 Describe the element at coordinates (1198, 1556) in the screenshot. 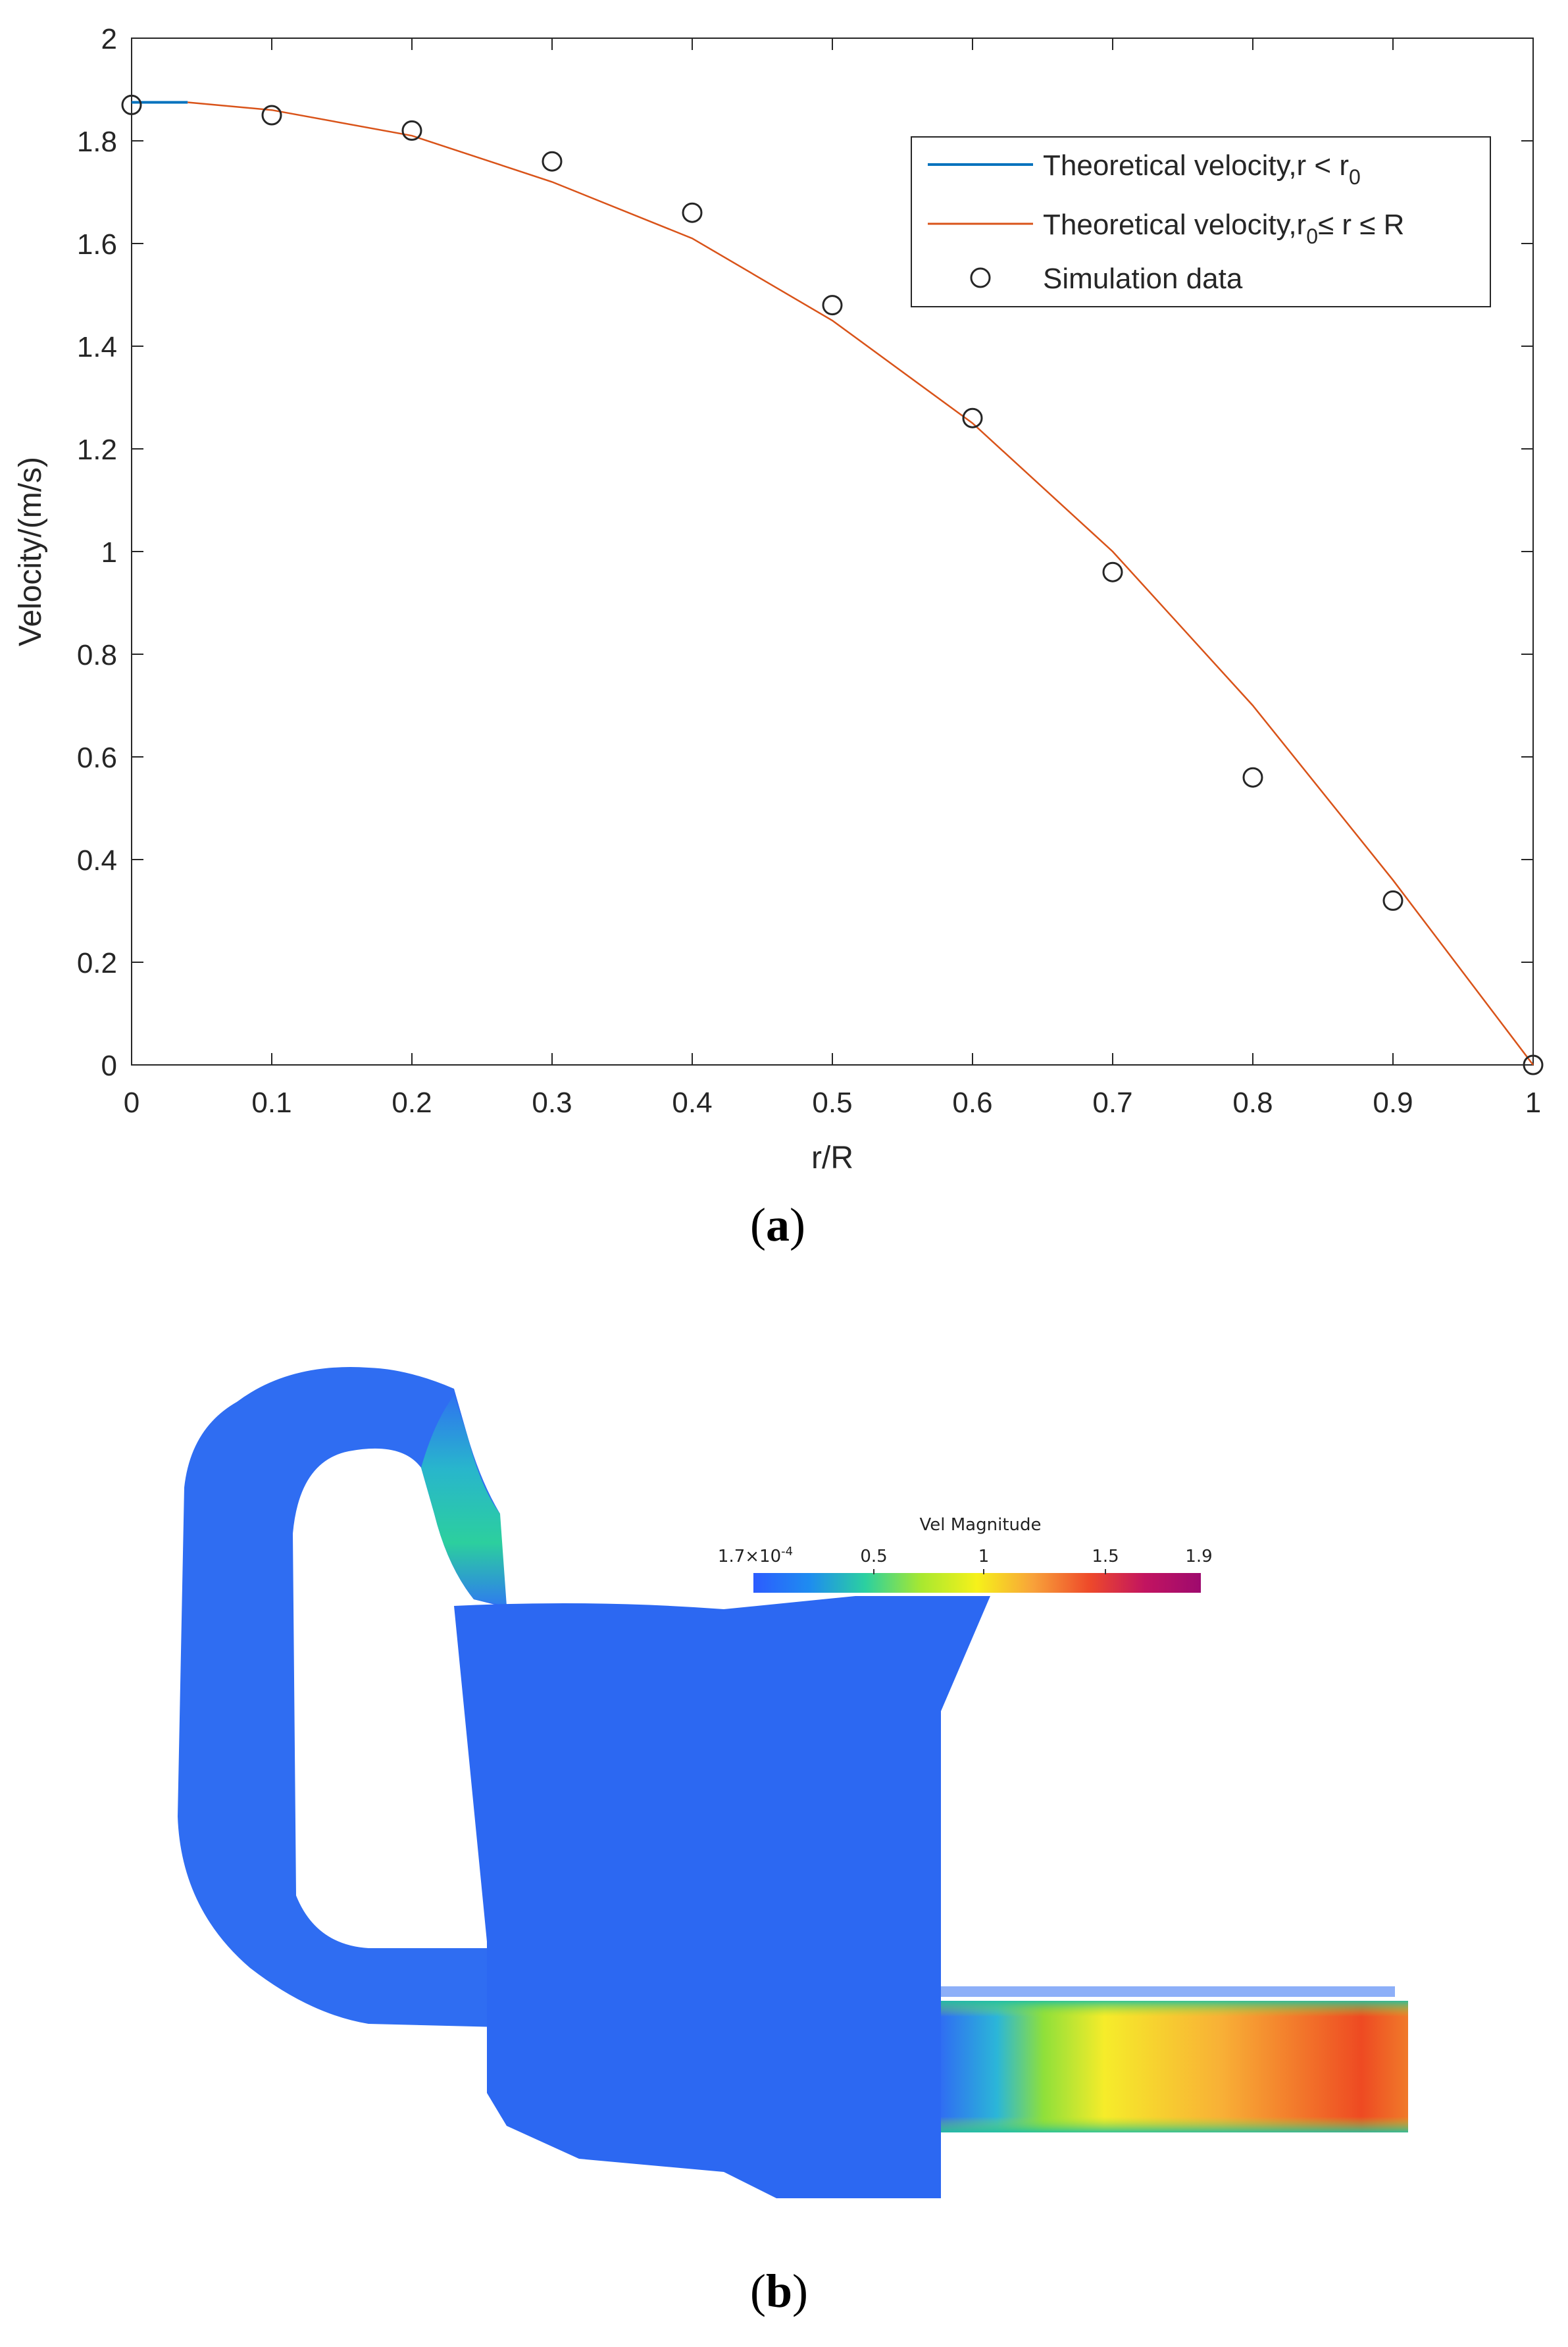

I see `colorbar-tick-1-9: 1.9` at that location.